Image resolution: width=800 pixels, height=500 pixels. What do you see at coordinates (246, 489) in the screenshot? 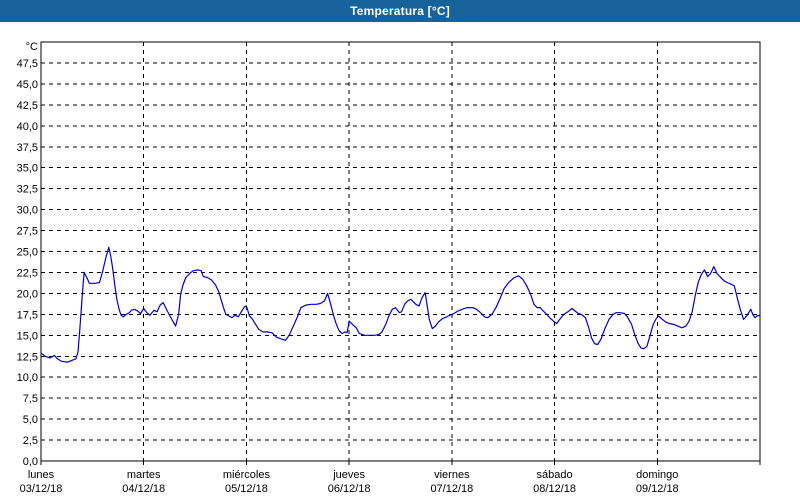
I see `day-date-label: 05/12/18` at bounding box center [246, 489].